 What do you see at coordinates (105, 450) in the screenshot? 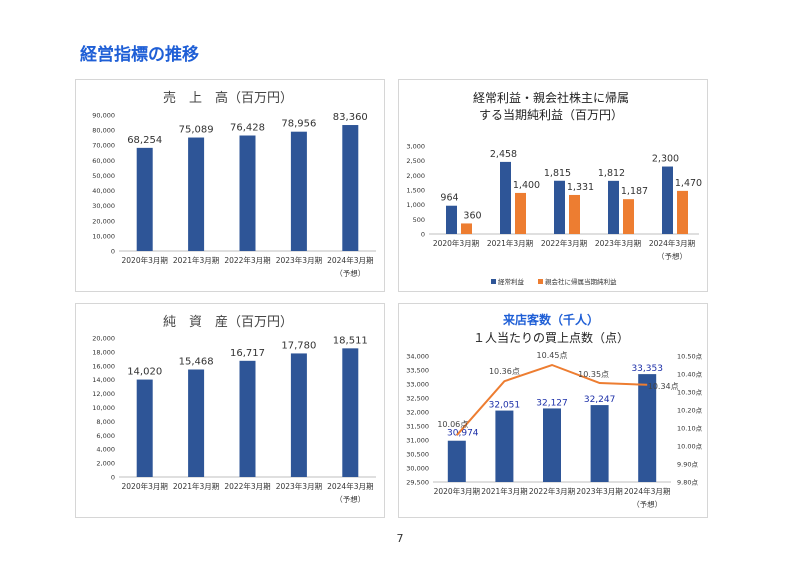
I see `y-tick-label: 4,000` at bounding box center [105, 450].